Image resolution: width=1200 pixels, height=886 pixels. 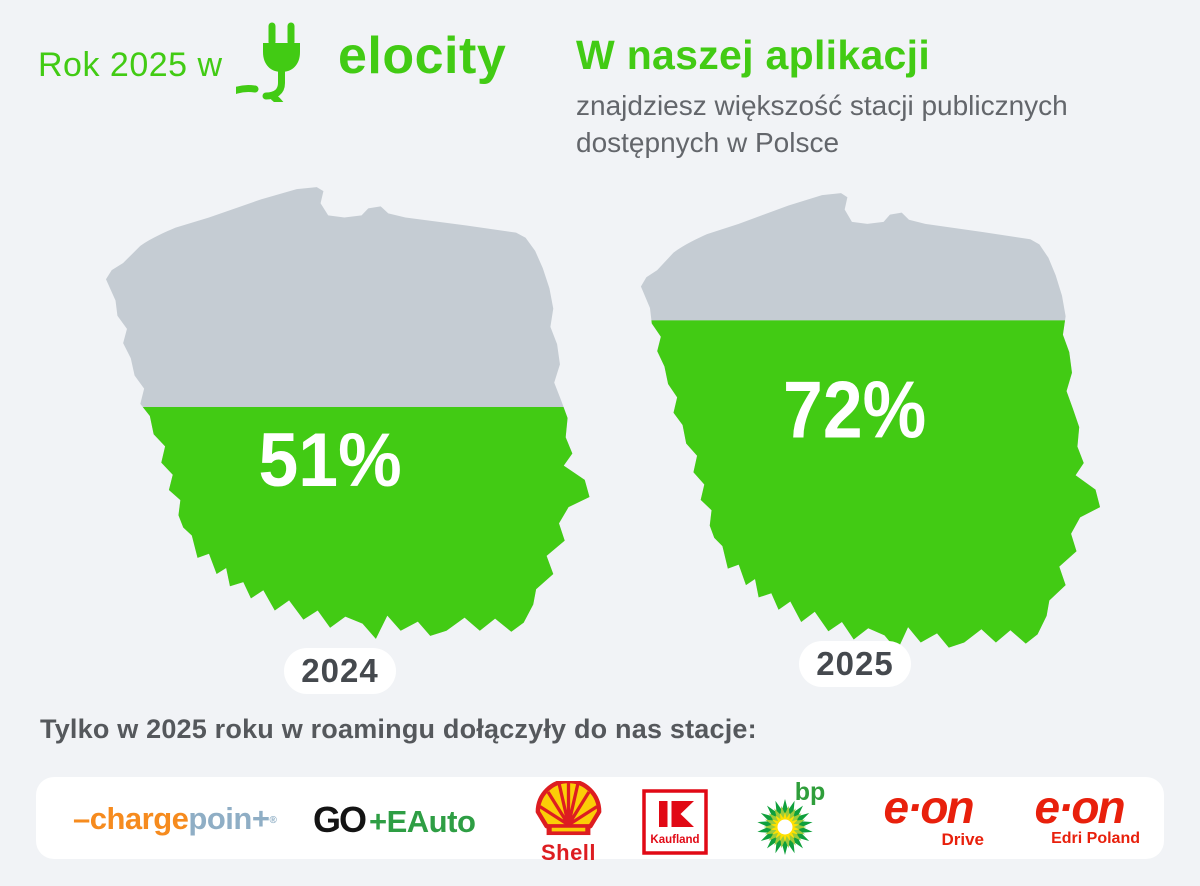 I want to click on eon-edri-poland-logo: e·on Edri Poland, so click(x=1079, y=814).